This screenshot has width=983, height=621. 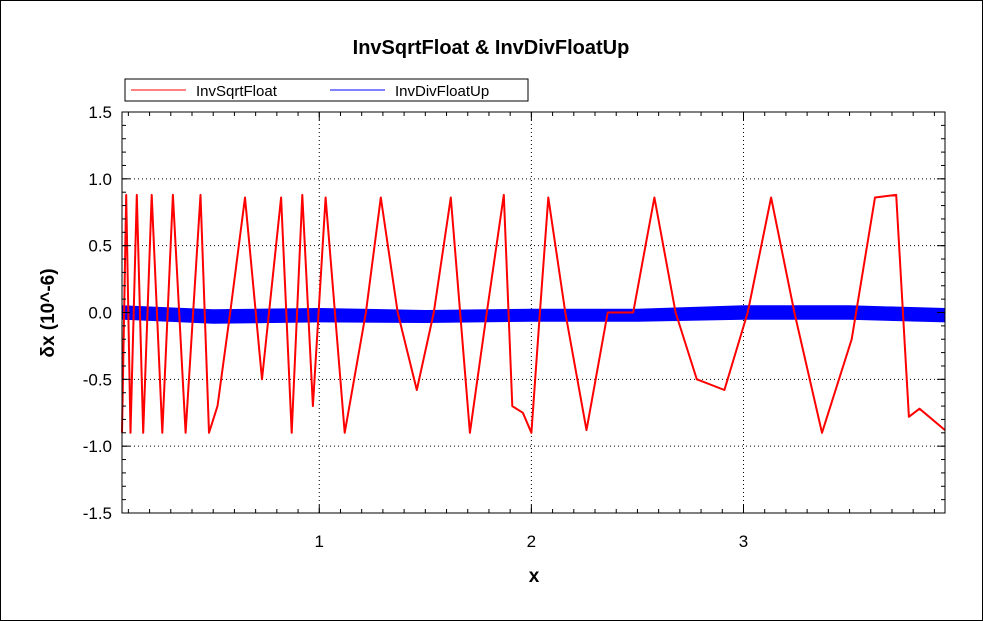 What do you see at coordinates (97, 513) in the screenshot?
I see `y-tick-label: -1.5` at bounding box center [97, 513].